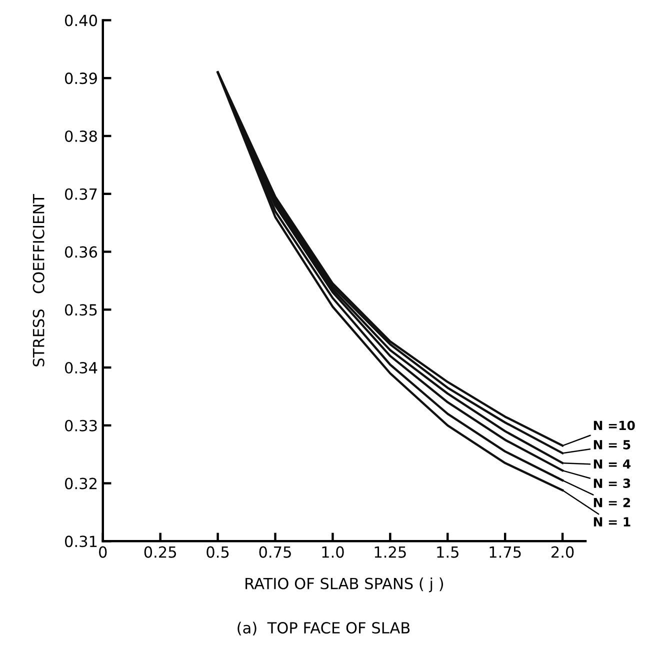 The height and width of the screenshot is (652, 647). I want to click on x-tick-label: 1.5, so click(447, 552).